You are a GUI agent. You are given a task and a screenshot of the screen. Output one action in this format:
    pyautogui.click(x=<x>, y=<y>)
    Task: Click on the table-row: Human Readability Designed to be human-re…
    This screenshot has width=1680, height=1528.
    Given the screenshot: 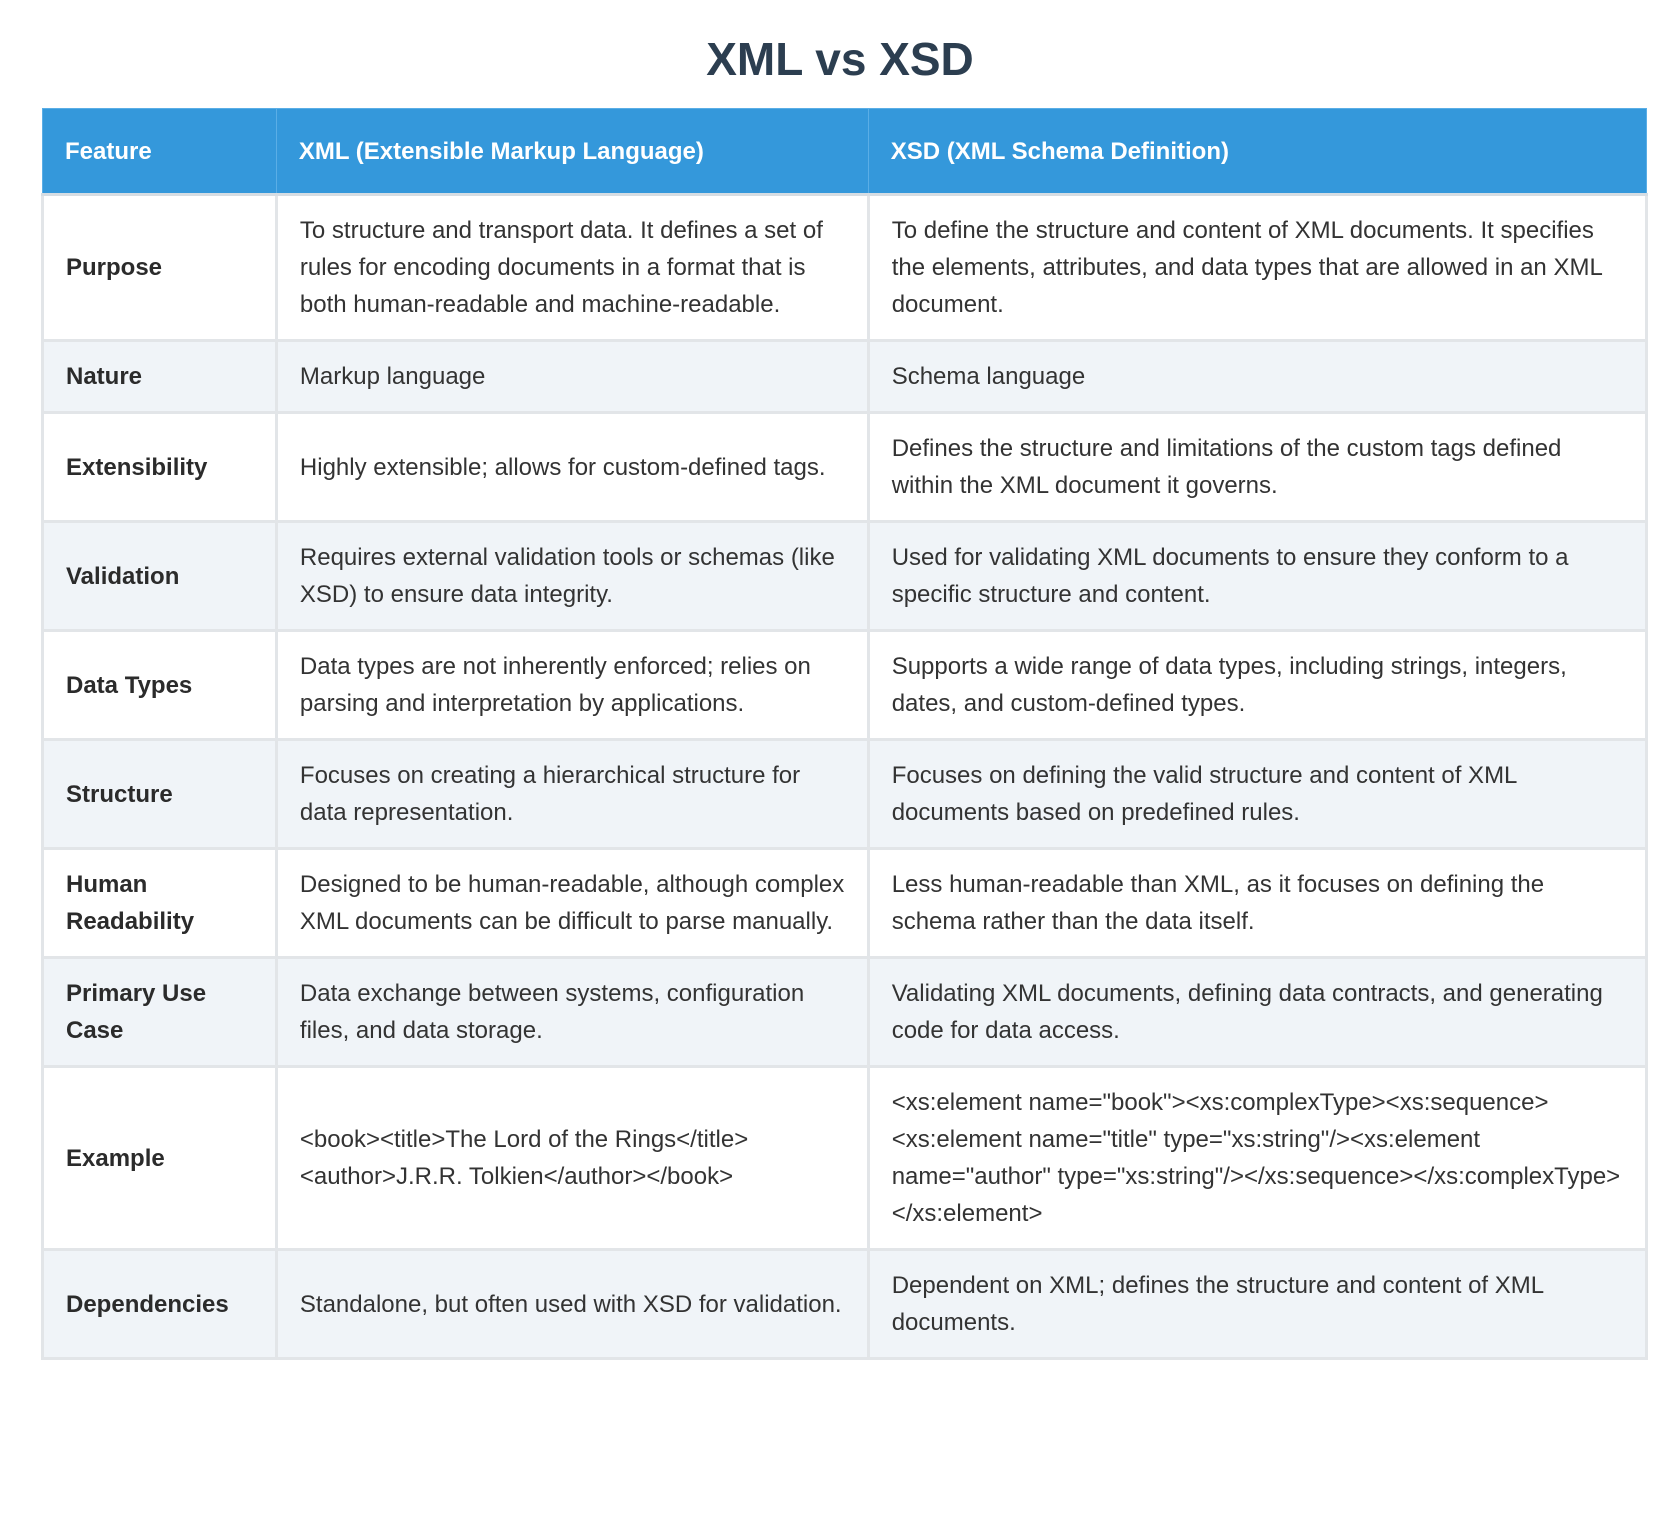 What is the action you would take?
    pyautogui.click(x=845, y=903)
    